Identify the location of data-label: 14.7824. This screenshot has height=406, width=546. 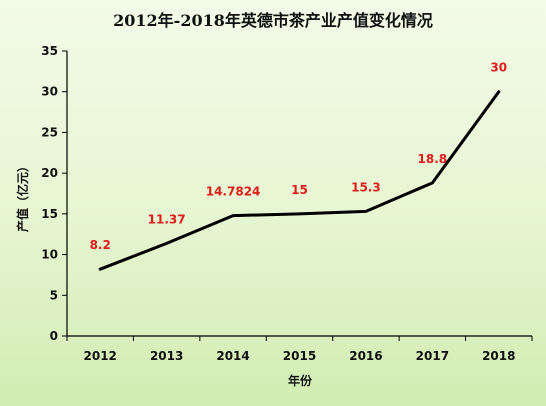
(233, 192).